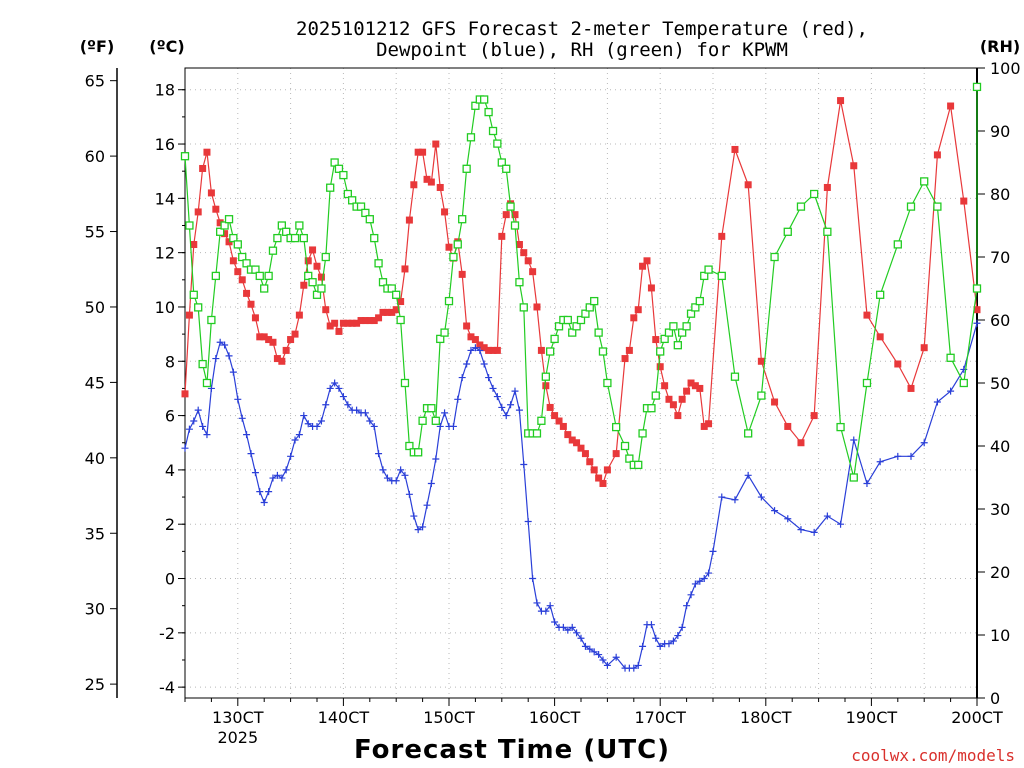 This screenshot has width=1024, height=768. I want to click on celsius-tick-label: 12, so click(165, 253).